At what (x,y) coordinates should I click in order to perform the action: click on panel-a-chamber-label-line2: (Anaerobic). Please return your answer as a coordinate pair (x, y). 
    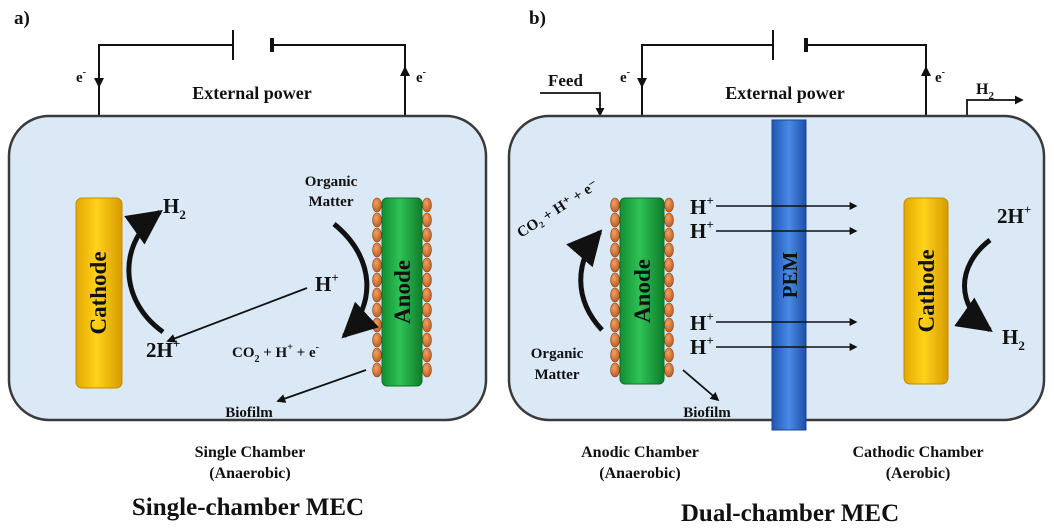
    Looking at the image, I should click on (249, 473).